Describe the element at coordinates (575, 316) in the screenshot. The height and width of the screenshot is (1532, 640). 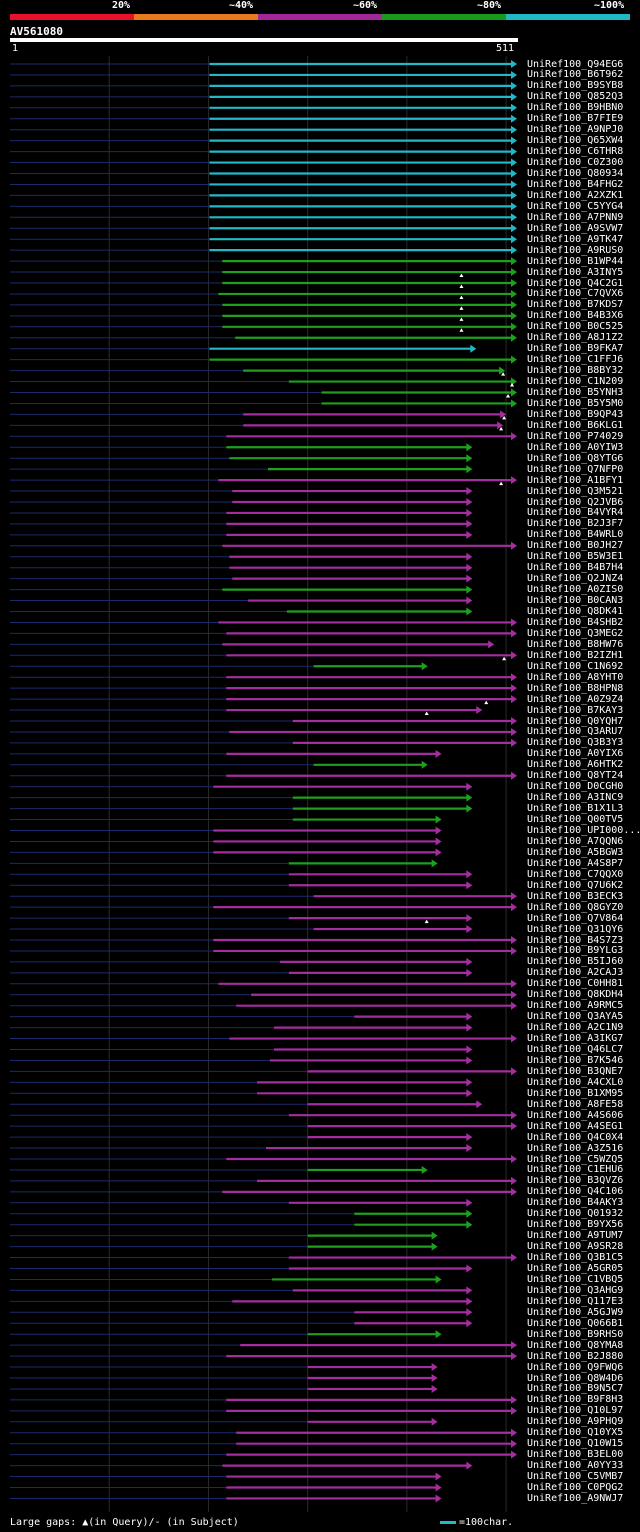
I see `hit-label: UniRef100_B4B3X6` at that location.